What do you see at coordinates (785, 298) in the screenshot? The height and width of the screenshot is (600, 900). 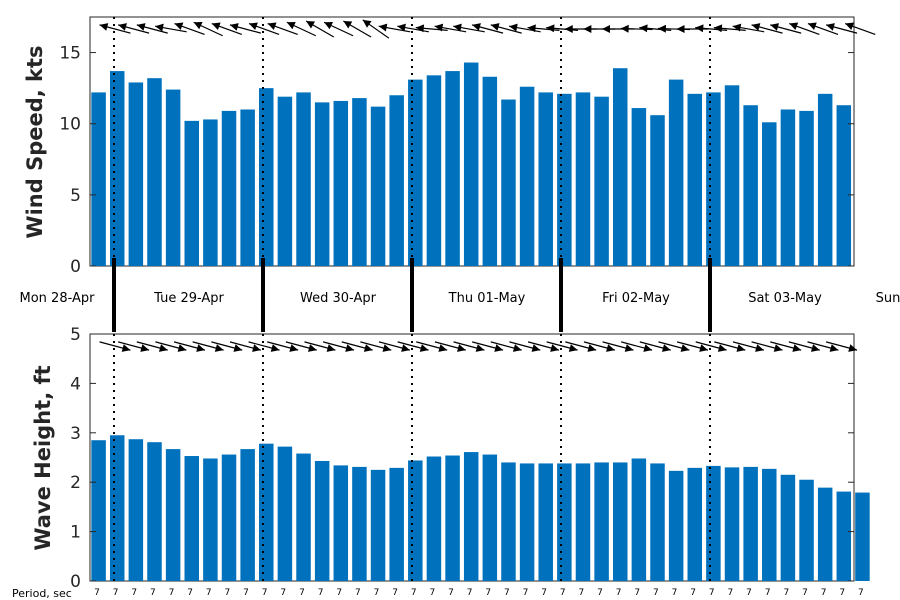 I see `day-label: Sat 03-May` at bounding box center [785, 298].